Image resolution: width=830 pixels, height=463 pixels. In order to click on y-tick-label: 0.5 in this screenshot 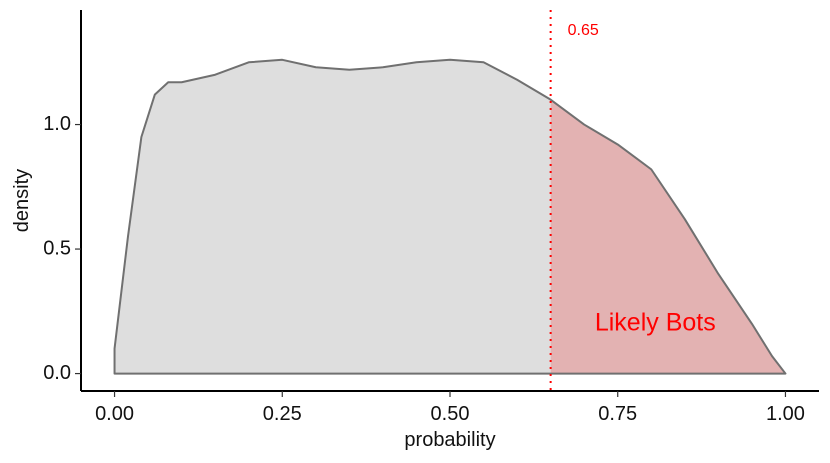, I will do `click(57, 248)`.